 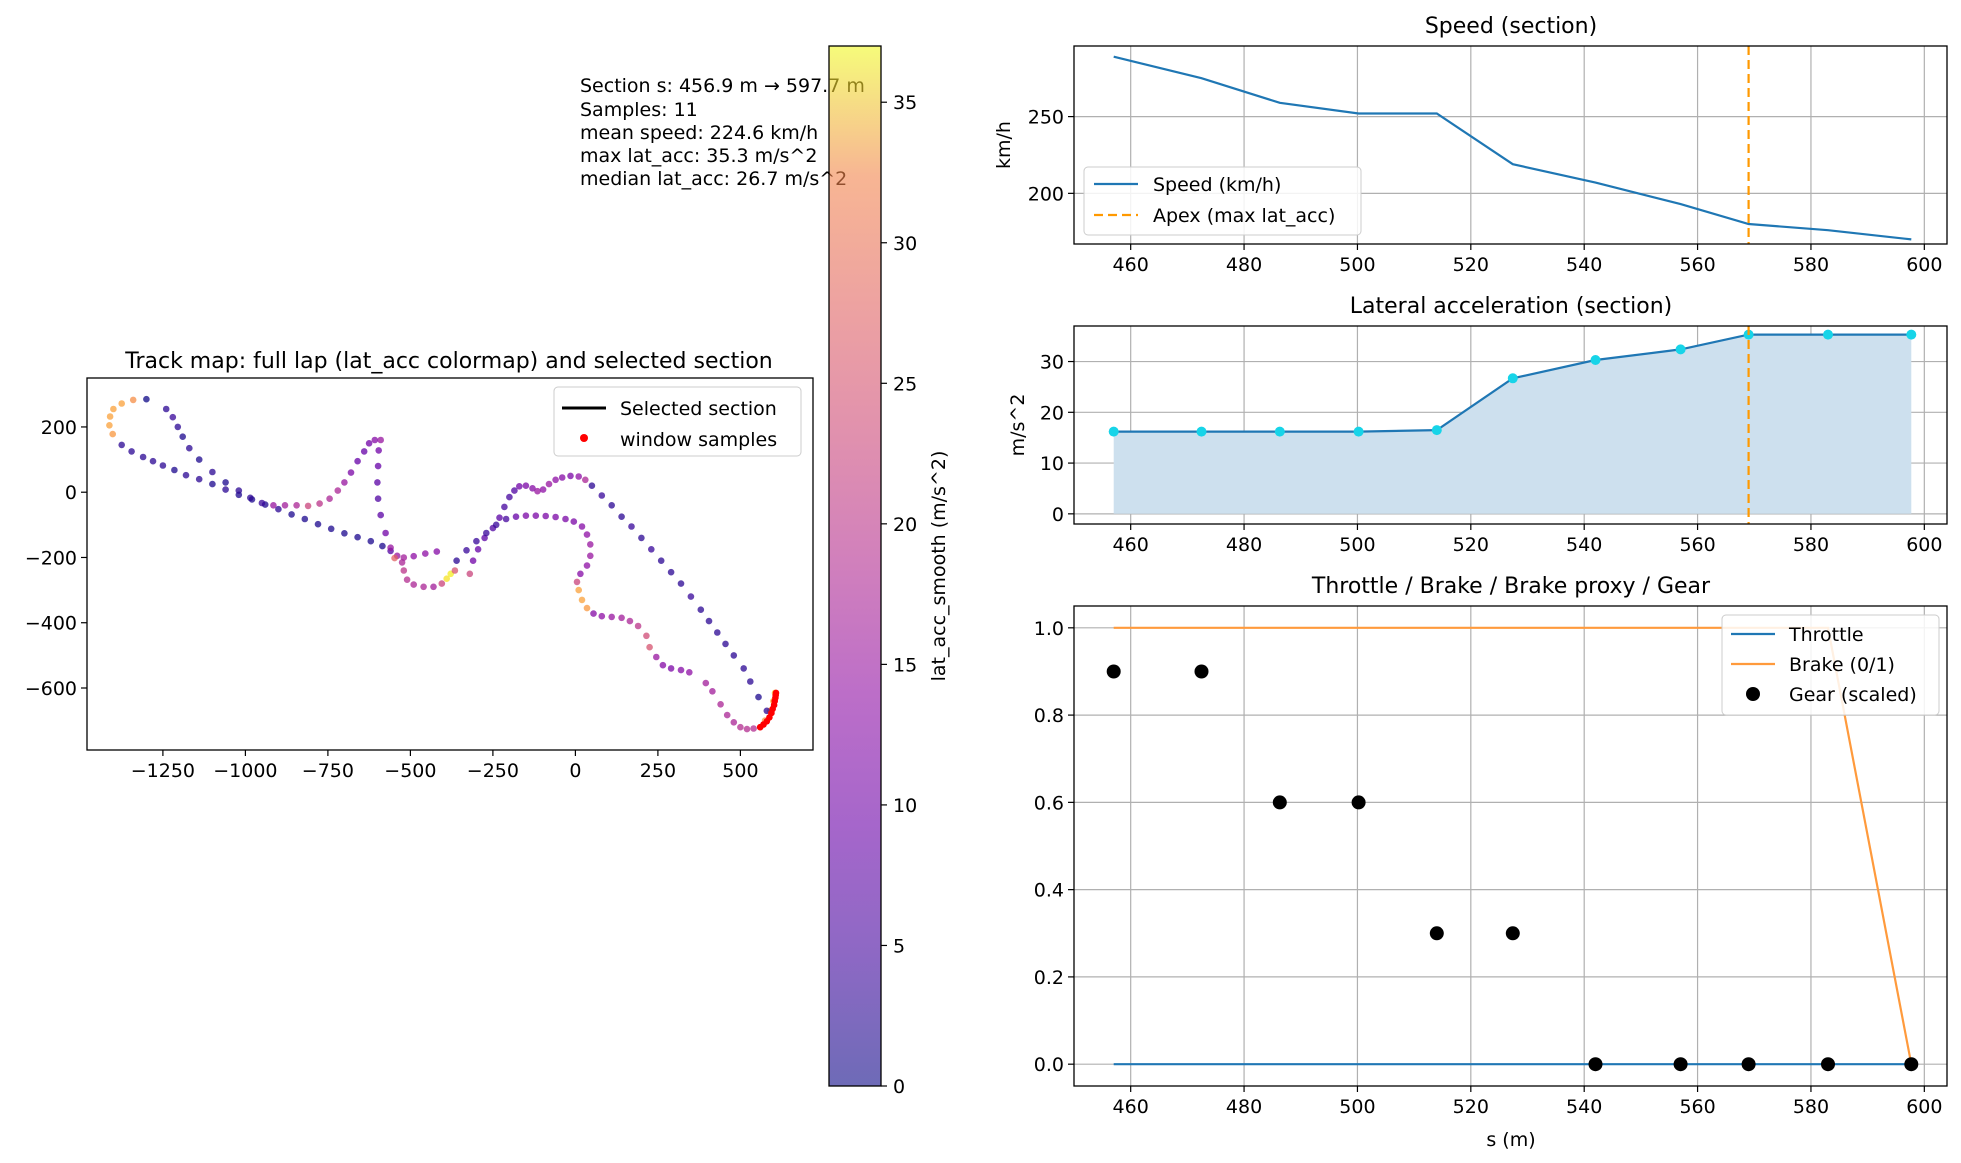 I want to click on controls-ytick-label: 0.8, so click(x=1049, y=716).